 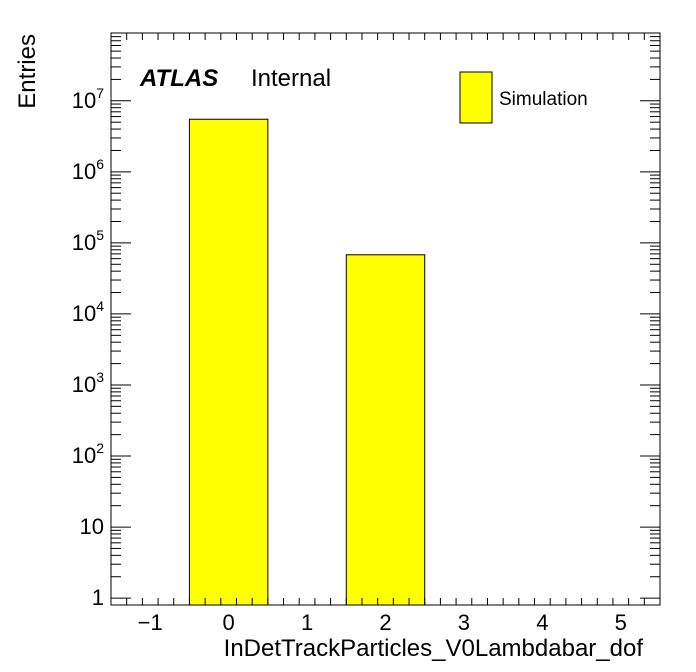 What do you see at coordinates (27, 71) in the screenshot?
I see `y-axis-title: Entries` at bounding box center [27, 71].